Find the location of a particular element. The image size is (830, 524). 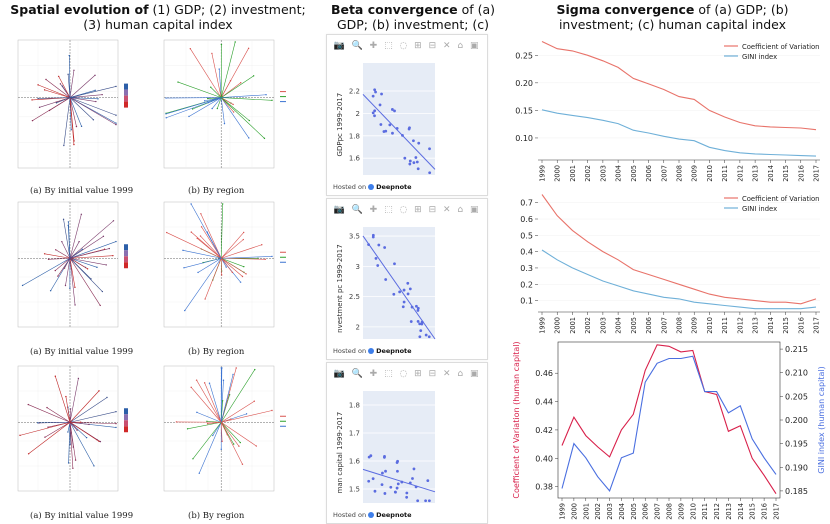

x-tick-label: 2011 is located at coordinates (705, 511).